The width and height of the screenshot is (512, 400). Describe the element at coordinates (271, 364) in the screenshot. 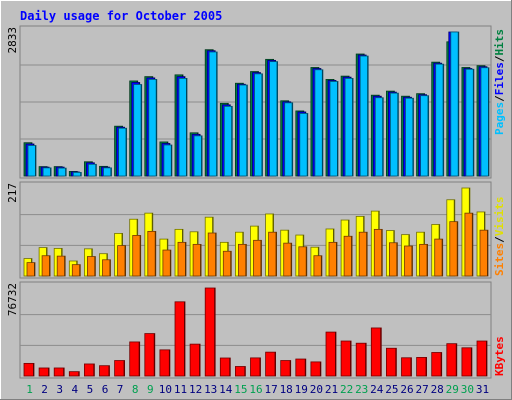

I see `bar-kbytes-day-17-body` at that location.